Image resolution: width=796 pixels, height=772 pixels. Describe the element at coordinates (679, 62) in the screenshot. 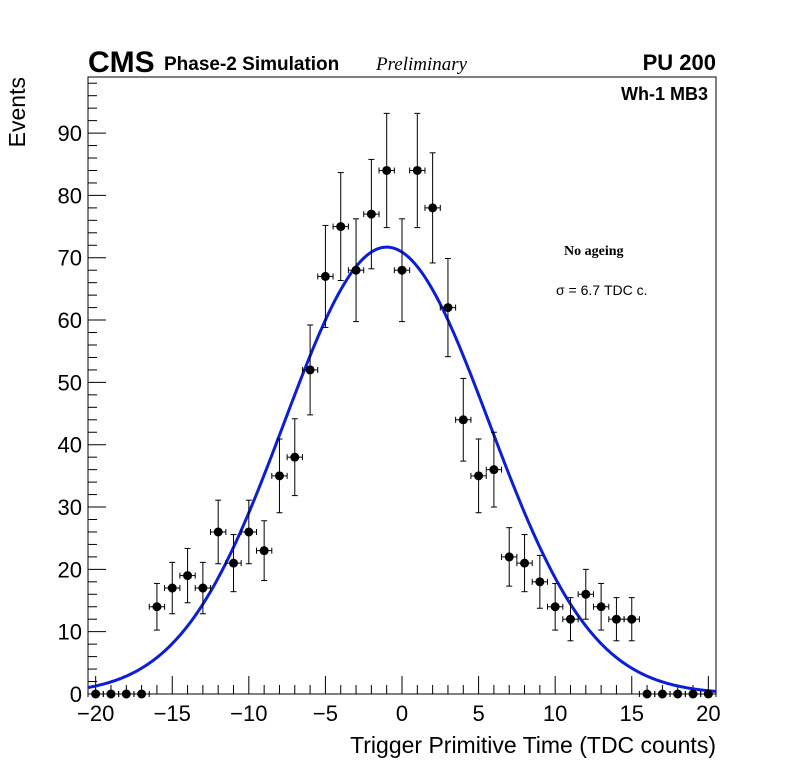

I see `pileup-label: PU 200` at that location.